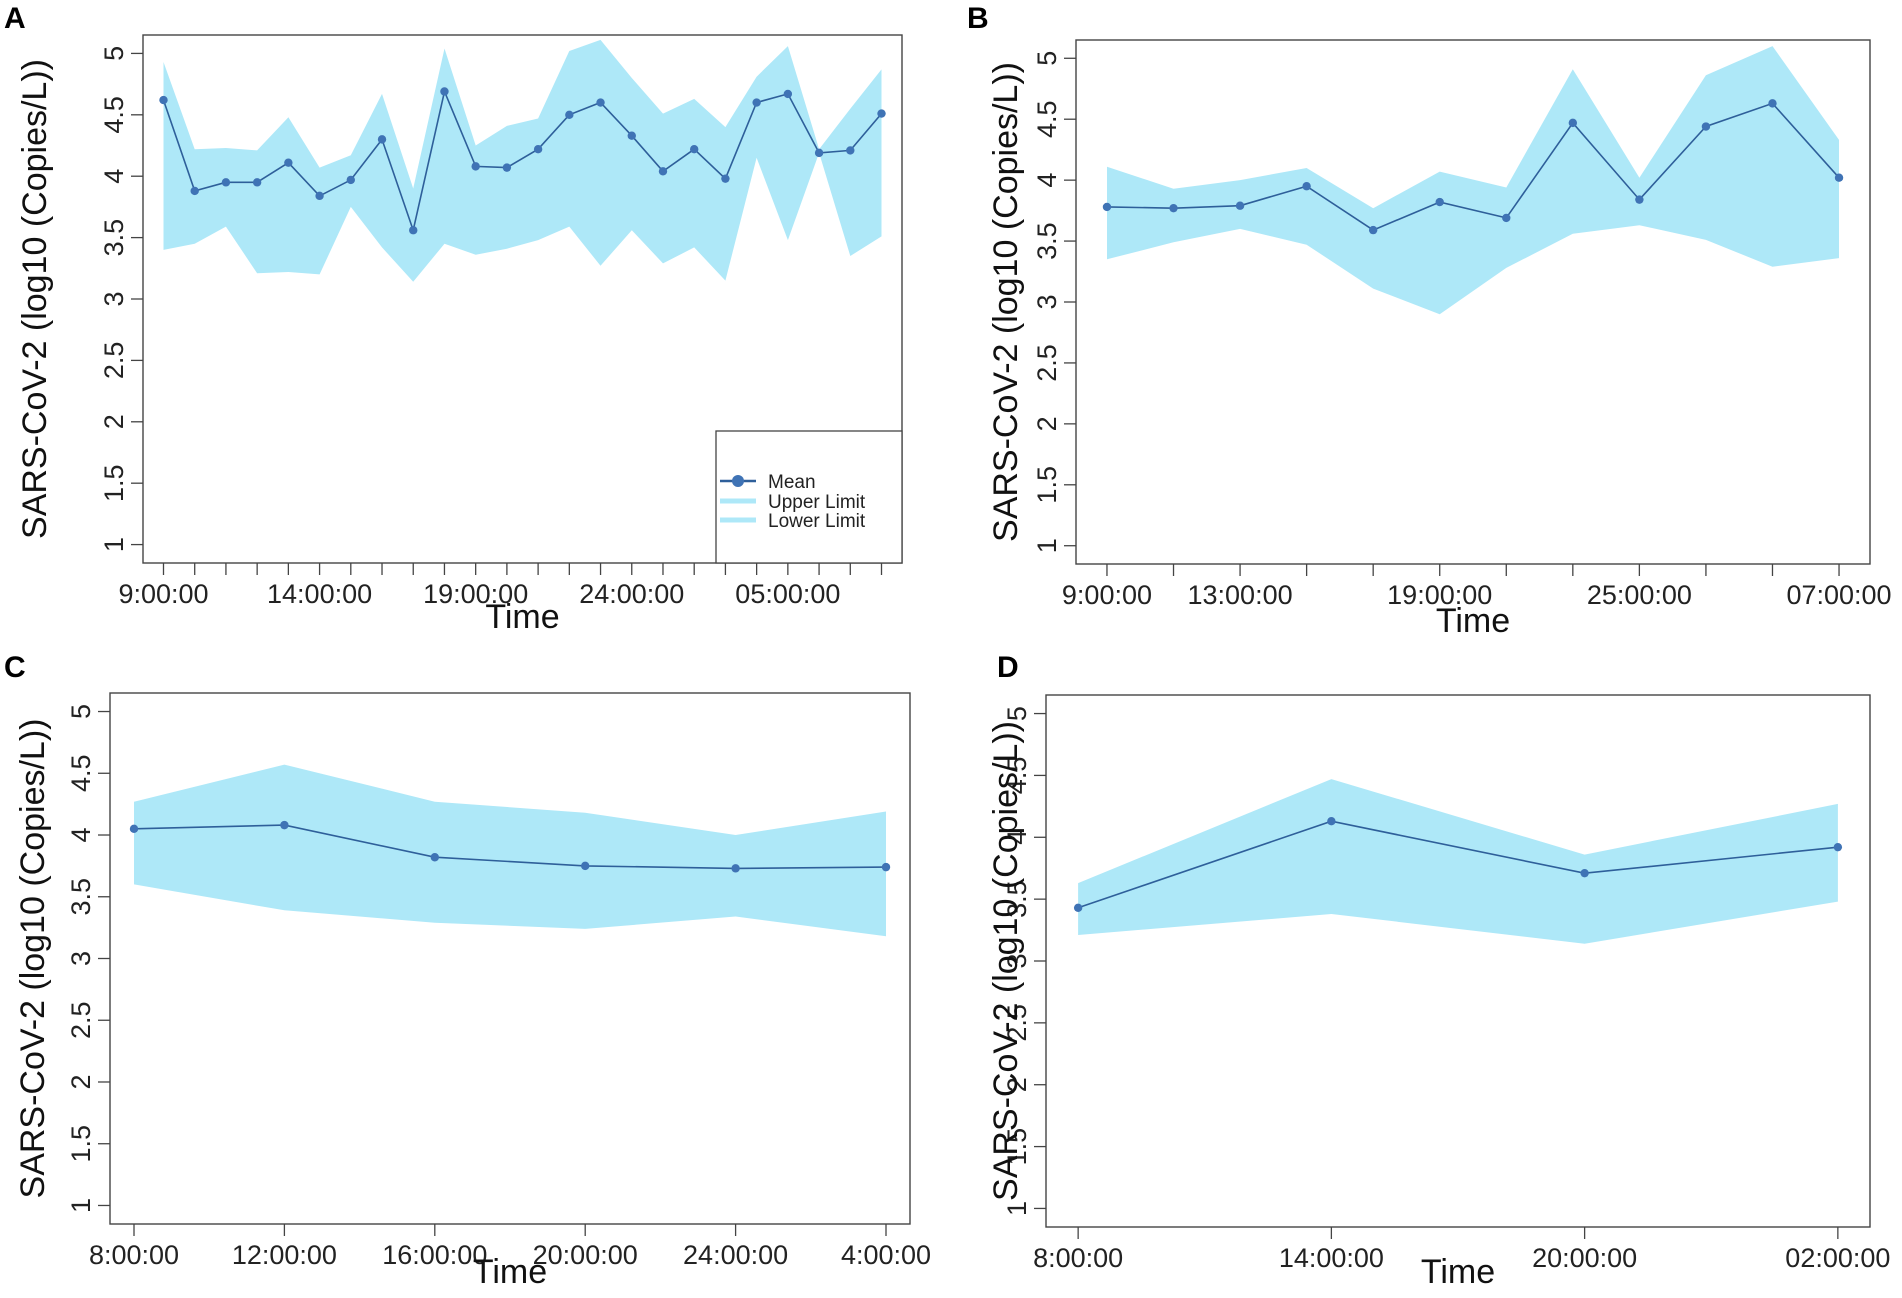 This screenshot has height=1298, width=1902. I want to click on x-tick-label: 02:00:00, so click(1837, 1258).